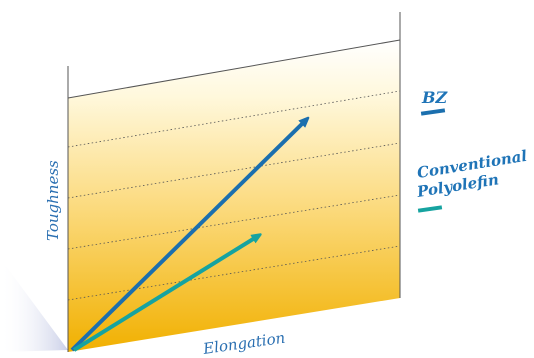  What do you see at coordinates (34, 305) in the screenshot?
I see `floor-shadow` at bounding box center [34, 305].